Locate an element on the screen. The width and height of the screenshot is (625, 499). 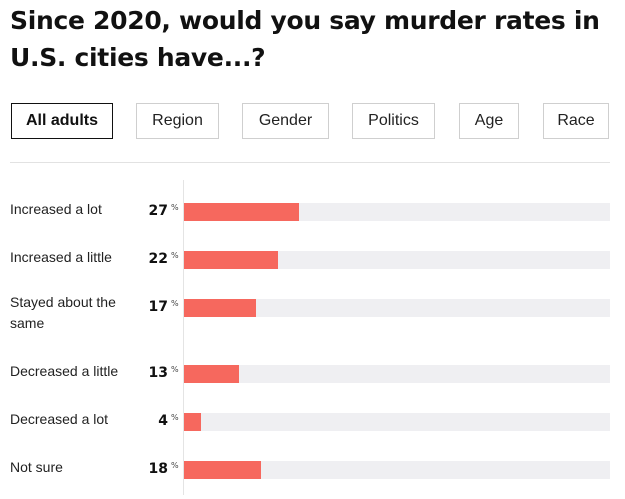
value-label: 13 is located at coordinates (158, 373).